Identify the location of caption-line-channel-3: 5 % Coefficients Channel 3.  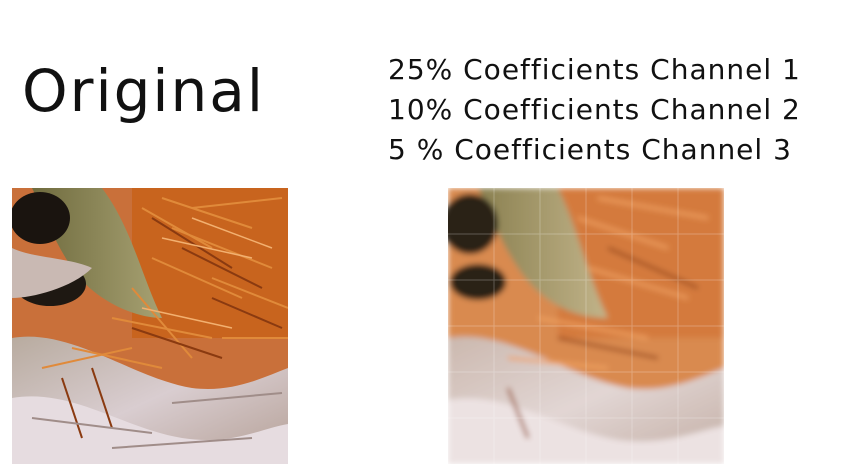
(590, 149).